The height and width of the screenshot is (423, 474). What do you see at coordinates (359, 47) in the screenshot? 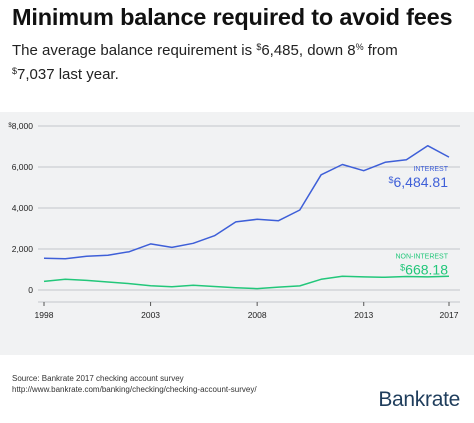
I see `subtitle-percent: %` at bounding box center [359, 47].